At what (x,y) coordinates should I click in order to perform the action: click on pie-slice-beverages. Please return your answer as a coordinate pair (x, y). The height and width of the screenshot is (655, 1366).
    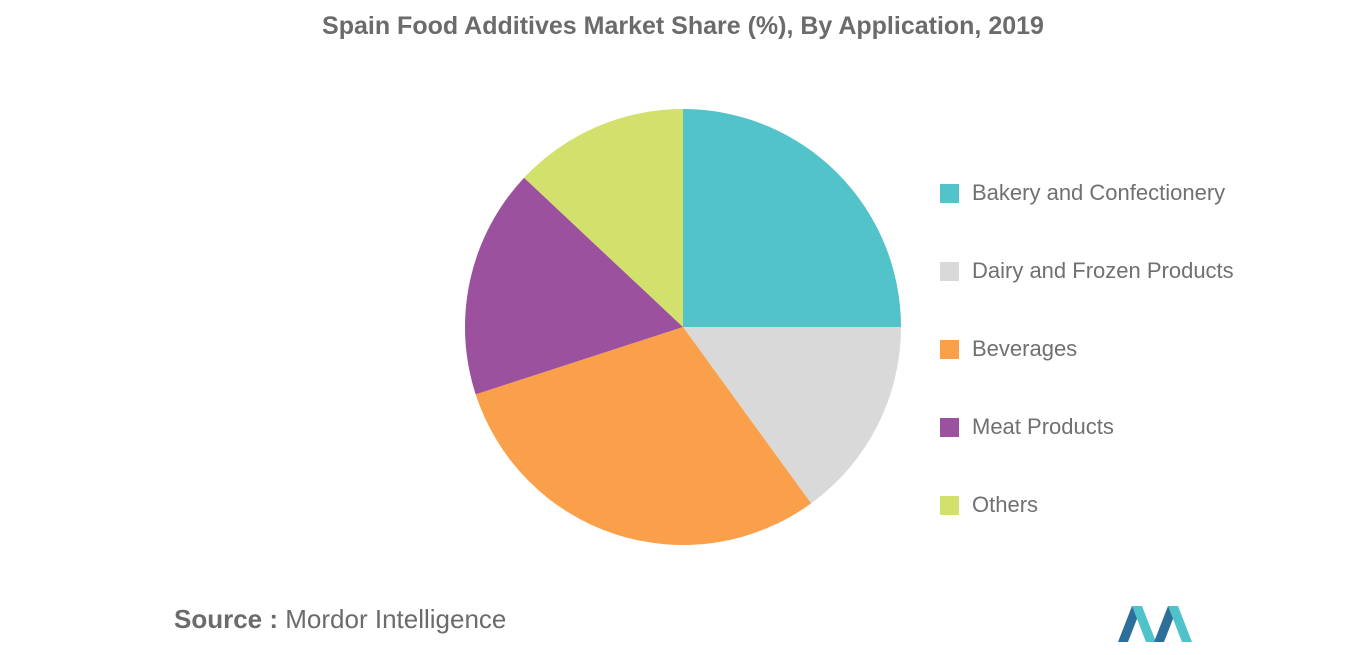
    Looking at the image, I should click on (643, 436).